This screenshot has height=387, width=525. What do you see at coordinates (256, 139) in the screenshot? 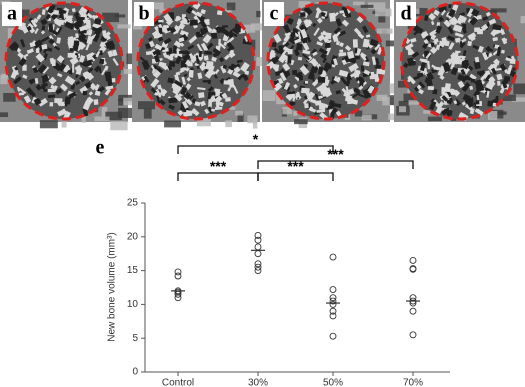
I see `significance-label: *` at bounding box center [256, 139].